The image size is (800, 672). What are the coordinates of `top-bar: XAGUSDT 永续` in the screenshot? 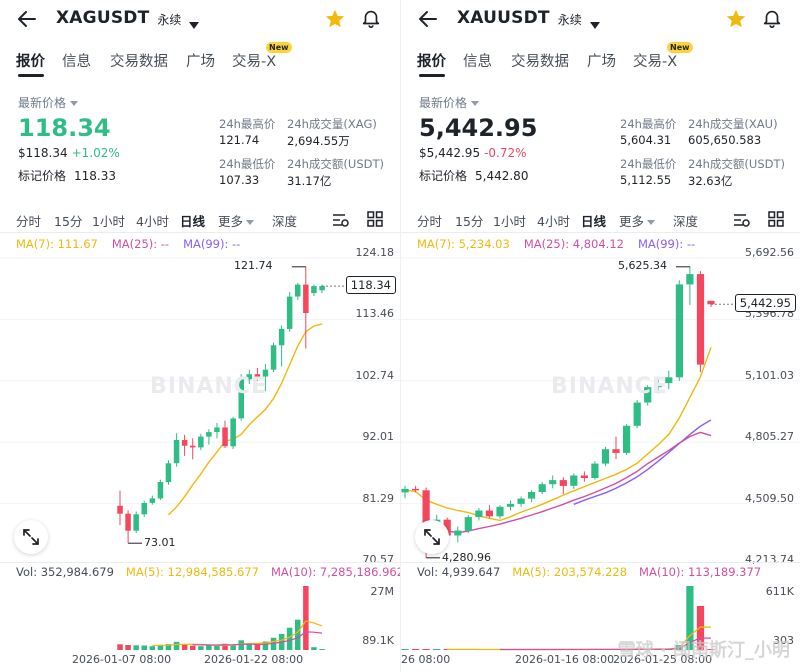 It's located at (200, 19).